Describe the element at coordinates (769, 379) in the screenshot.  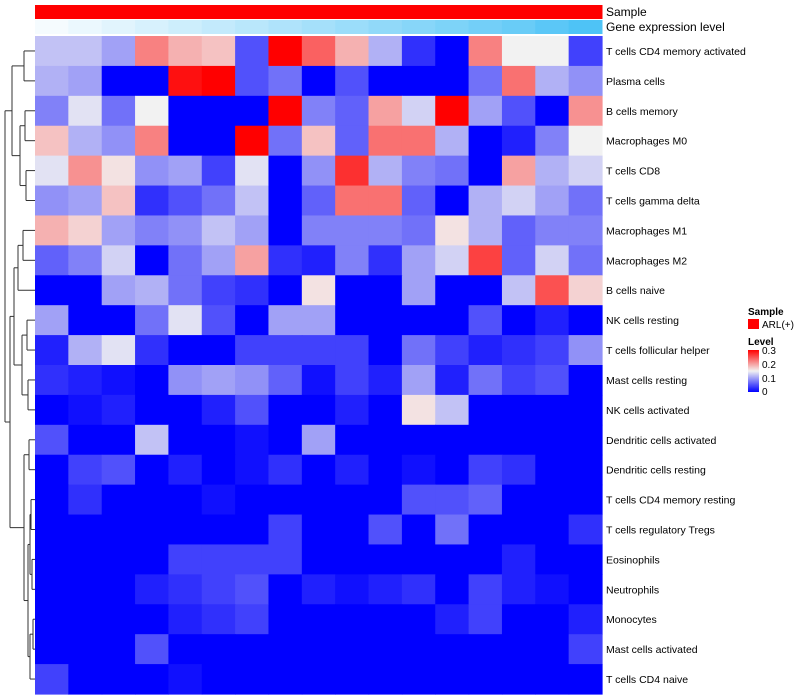
I see `legend-level-tick: 0.1` at that location.